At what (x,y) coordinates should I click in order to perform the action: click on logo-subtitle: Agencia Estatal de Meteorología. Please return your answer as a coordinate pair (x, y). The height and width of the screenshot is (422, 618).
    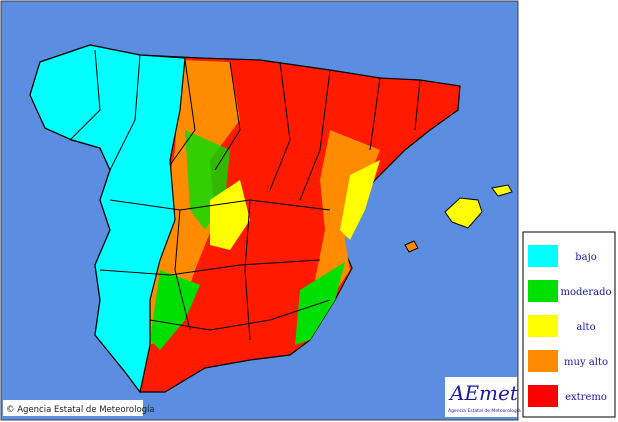
    Looking at the image, I should click on (484, 410).